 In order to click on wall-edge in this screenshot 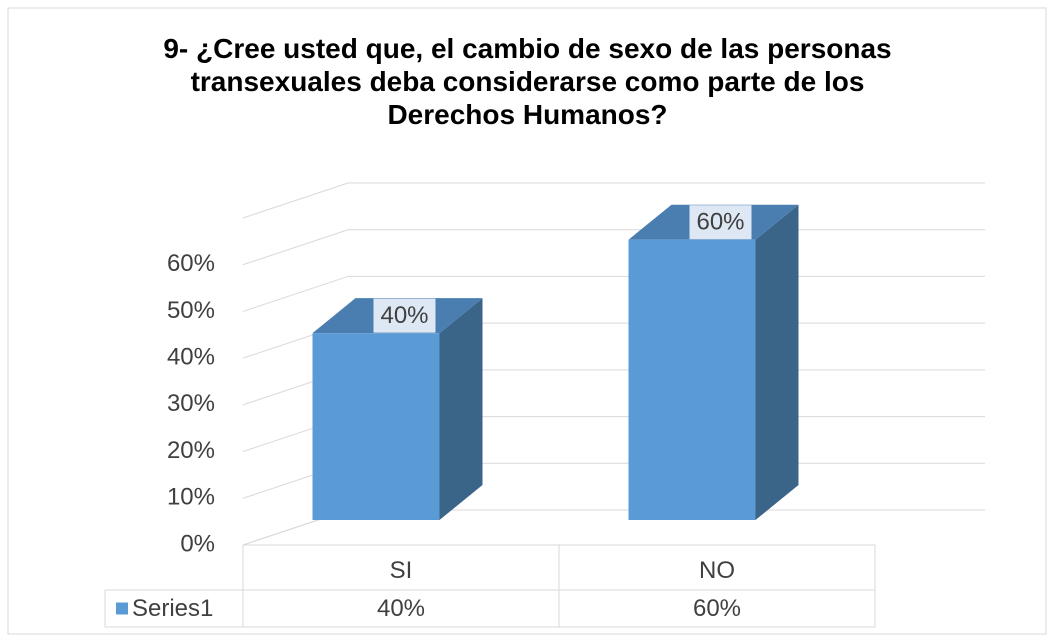, I will do `click(295, 200)`.